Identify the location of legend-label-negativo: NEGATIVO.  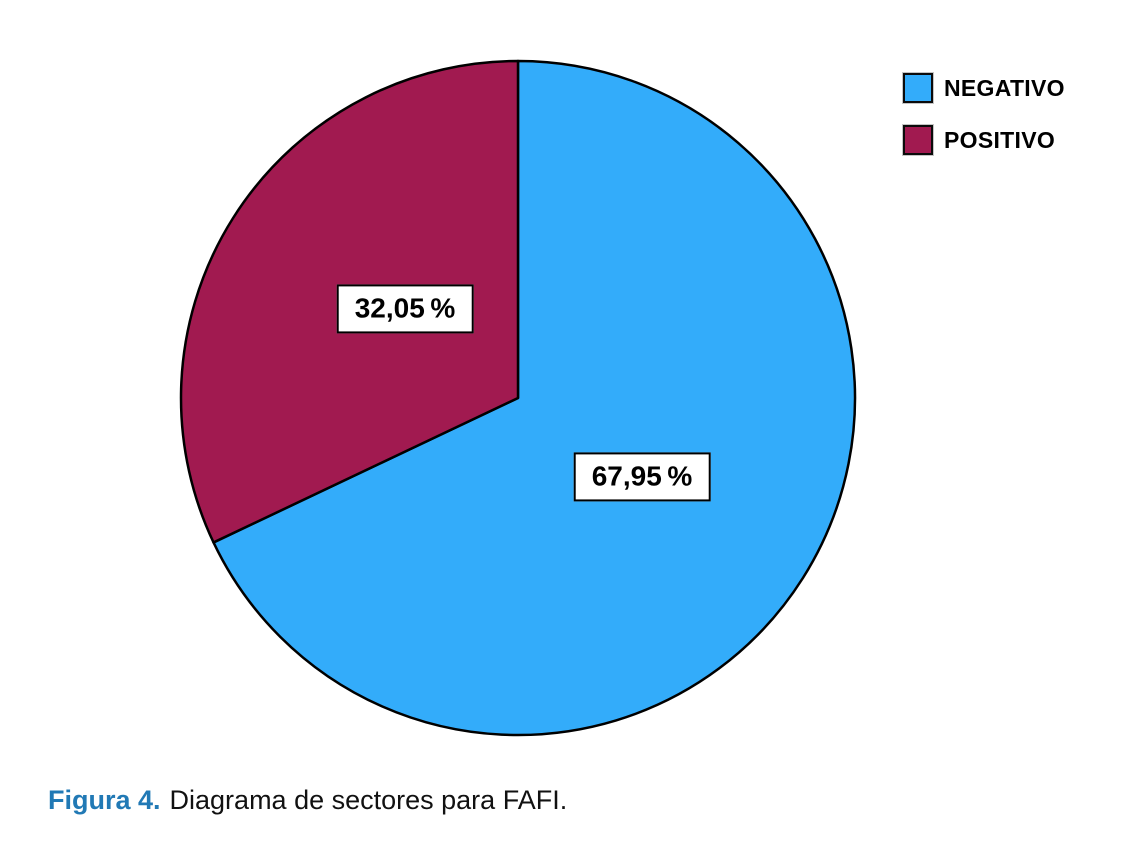
(1004, 87).